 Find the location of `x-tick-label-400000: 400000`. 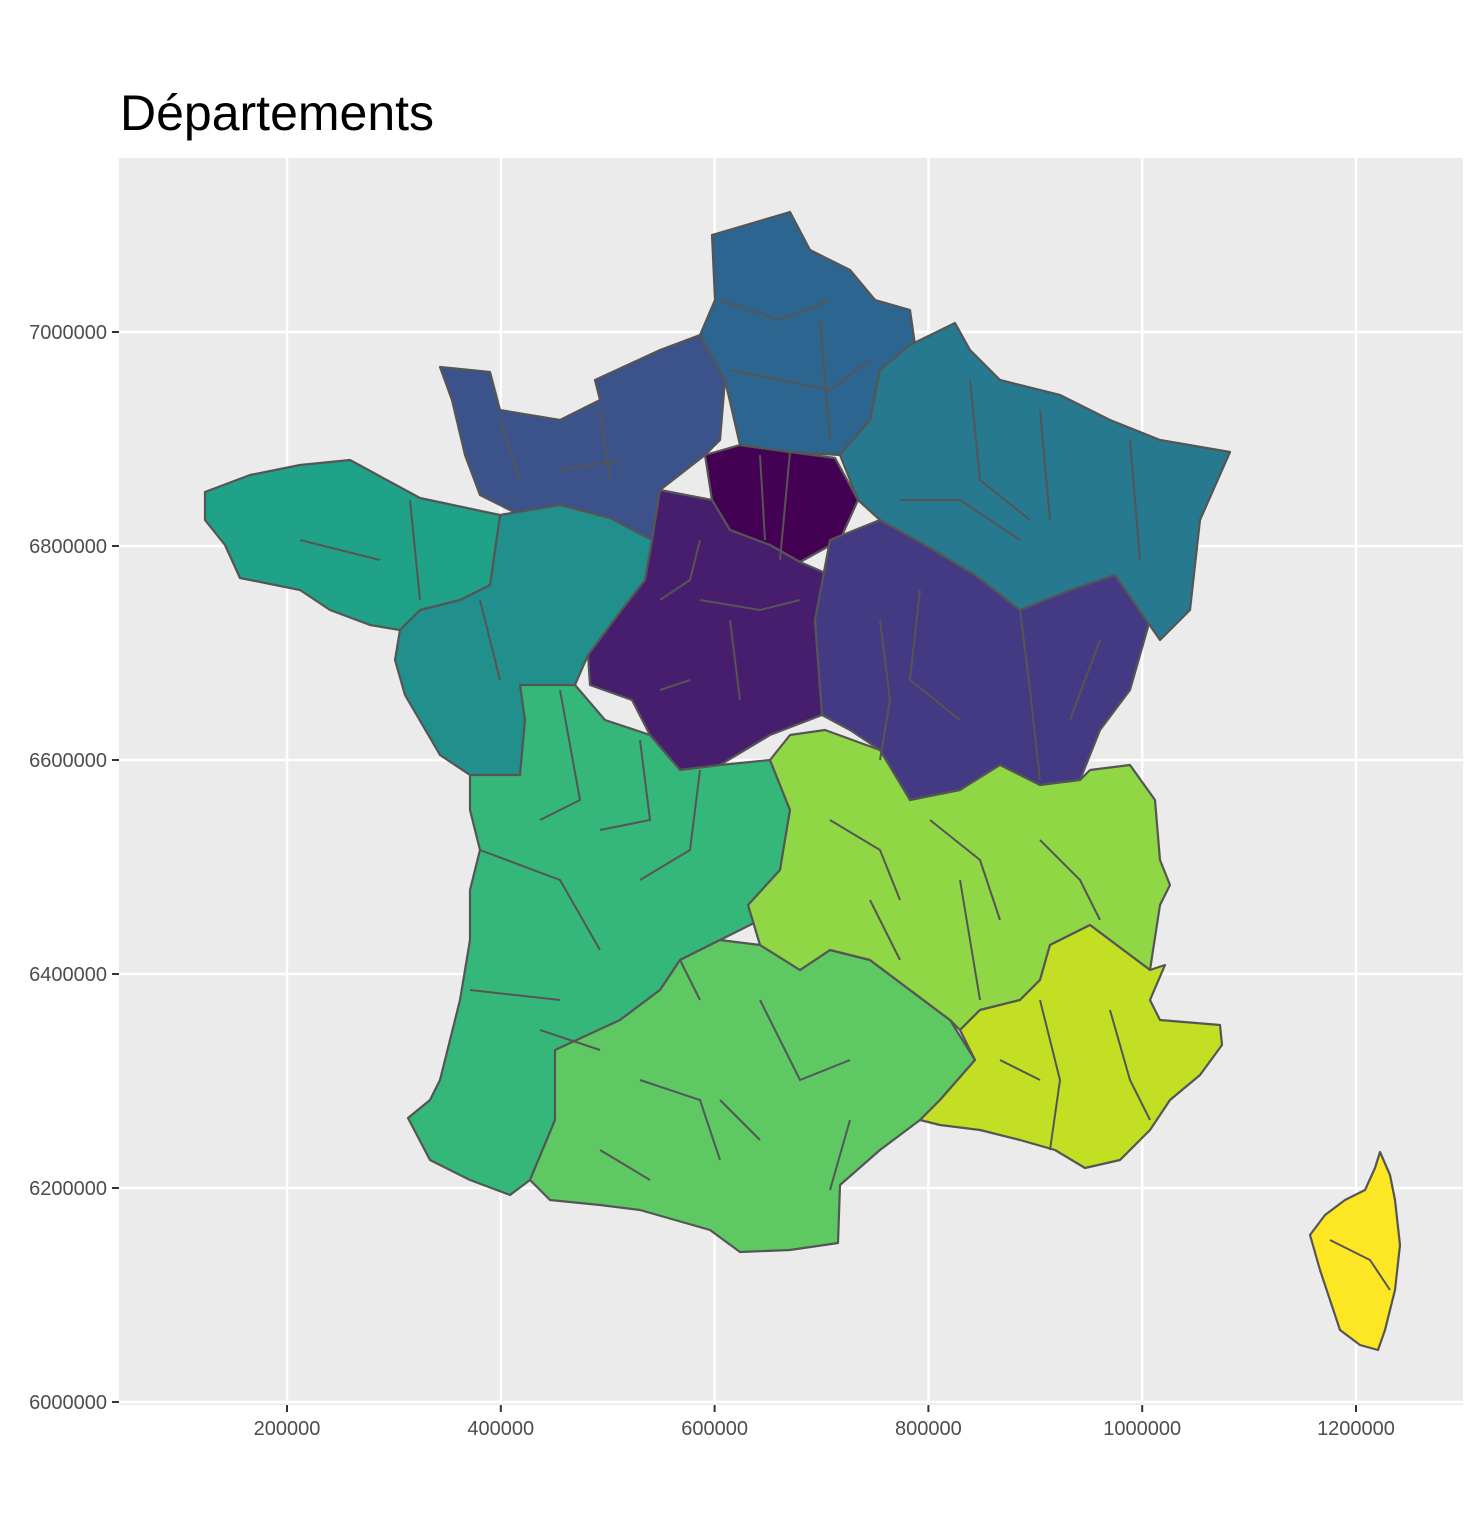

x-tick-label-400000: 400000 is located at coordinates (500, 1429).